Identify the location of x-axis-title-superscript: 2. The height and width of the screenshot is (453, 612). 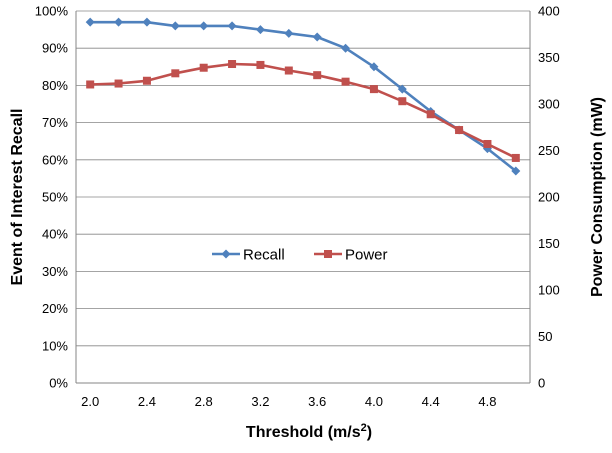
(364, 428).